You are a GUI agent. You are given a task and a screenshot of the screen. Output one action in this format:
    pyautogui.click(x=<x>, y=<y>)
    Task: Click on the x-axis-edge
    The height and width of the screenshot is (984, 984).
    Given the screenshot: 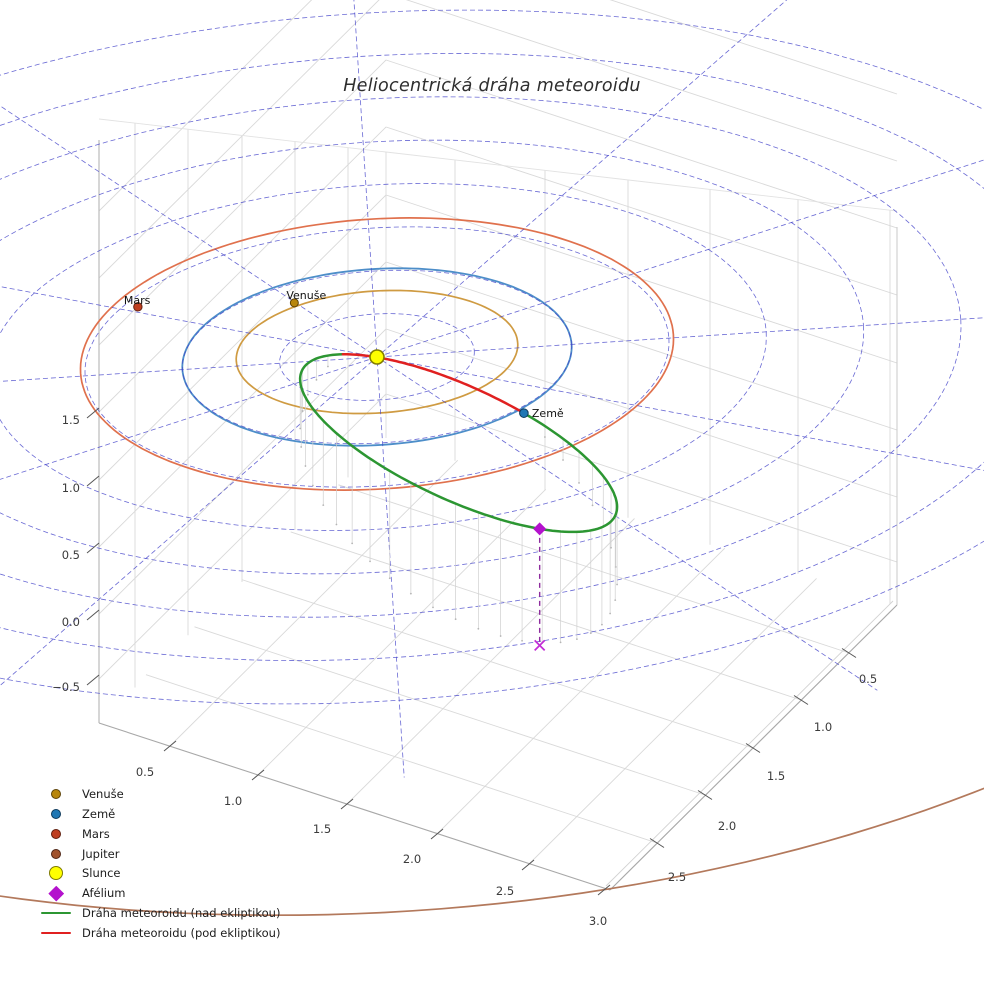 What is the action you would take?
    pyautogui.click(x=354, y=806)
    